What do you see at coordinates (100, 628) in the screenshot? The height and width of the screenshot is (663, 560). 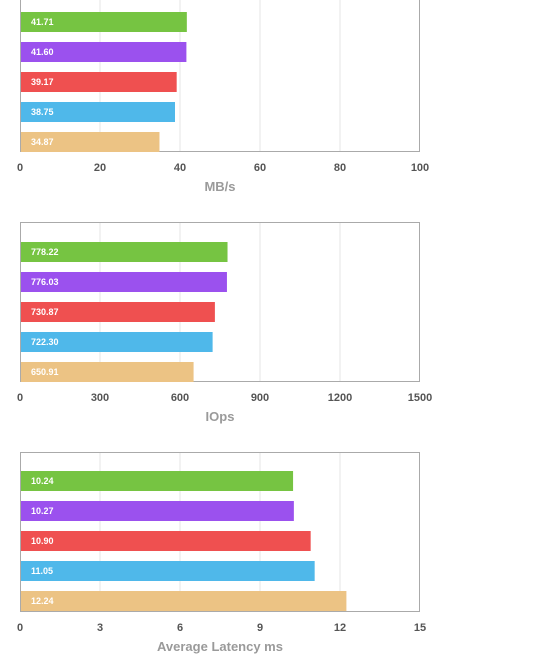 I see `tick-label: 3` at bounding box center [100, 628].